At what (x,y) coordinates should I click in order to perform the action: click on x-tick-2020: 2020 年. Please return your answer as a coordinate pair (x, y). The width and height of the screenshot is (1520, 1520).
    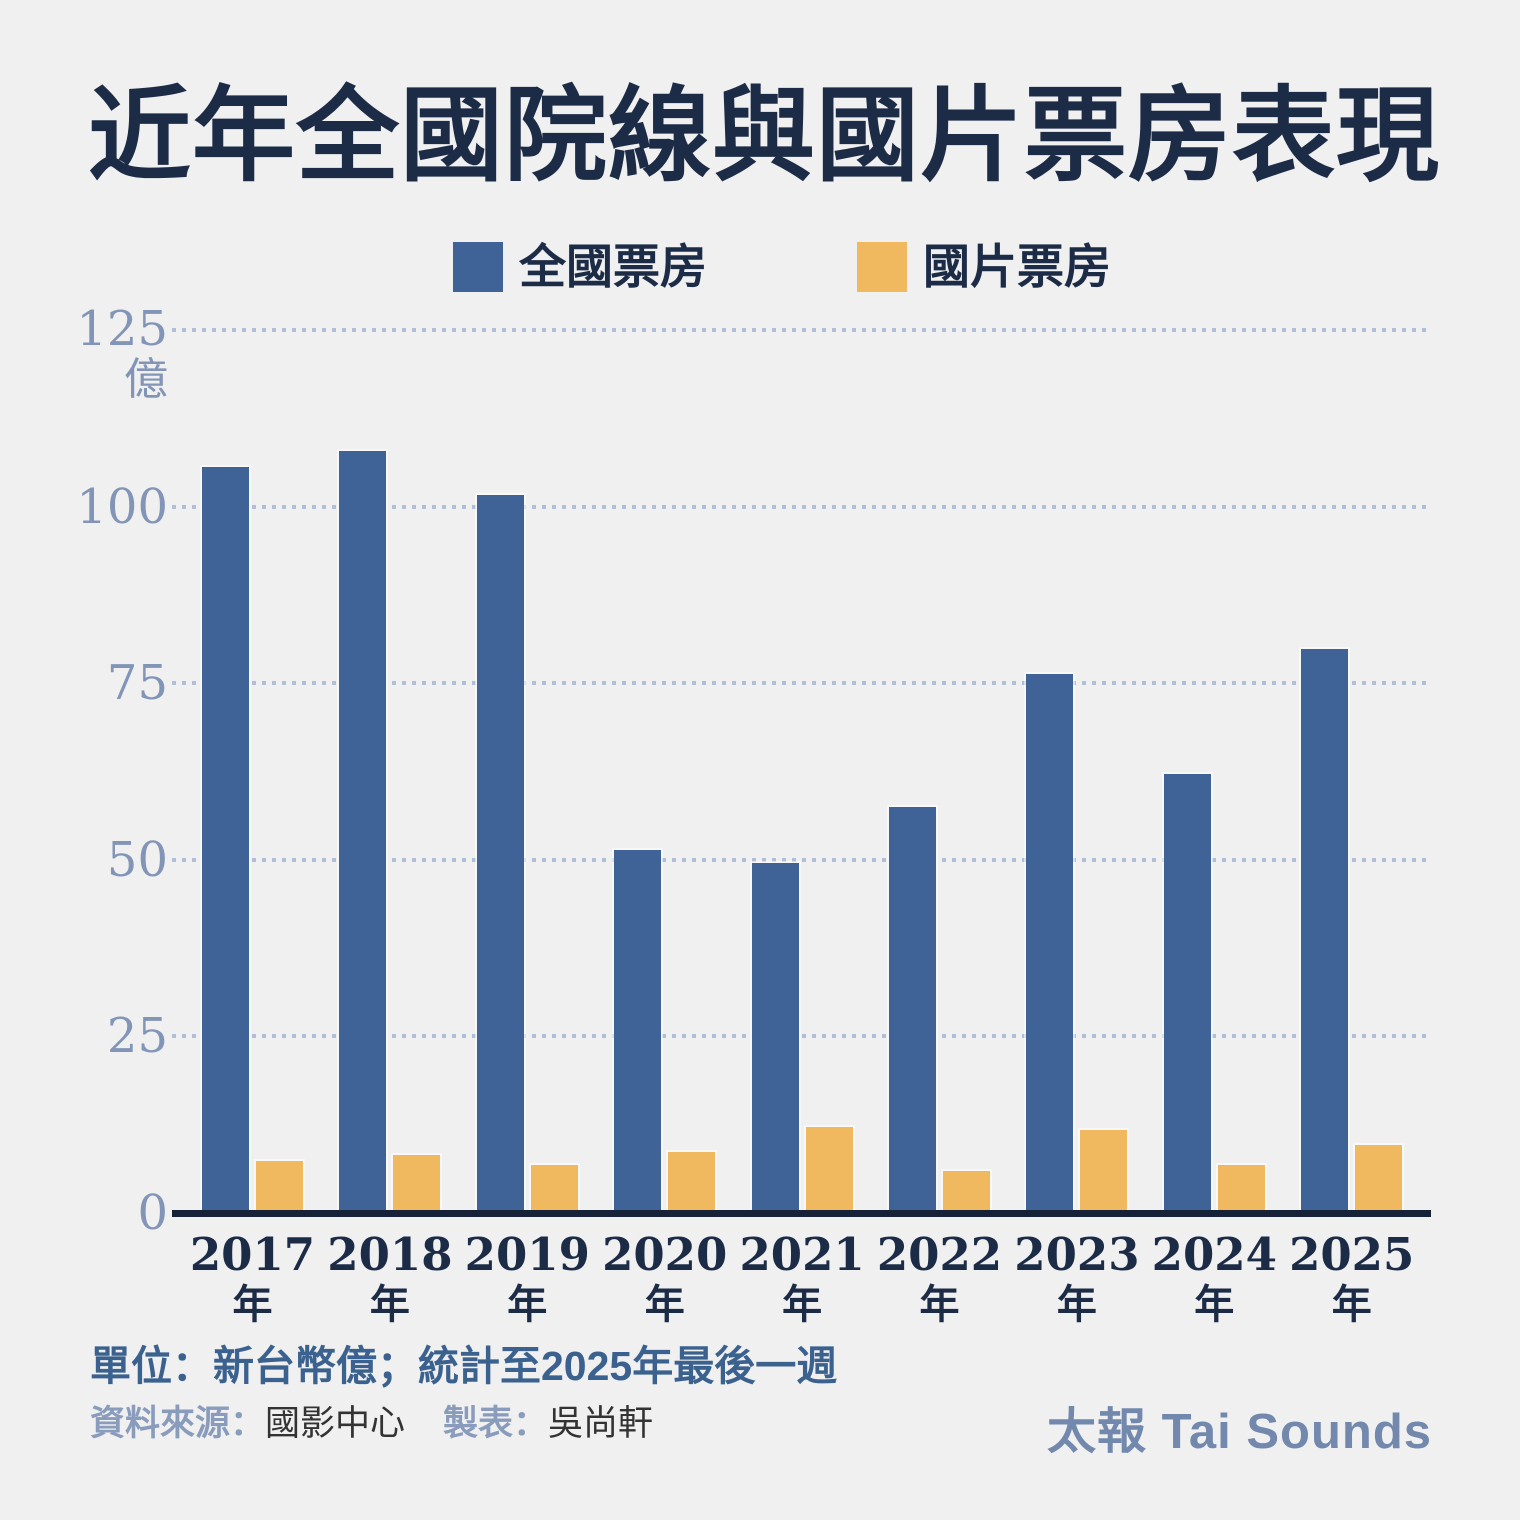
    Looking at the image, I should click on (665, 1280).